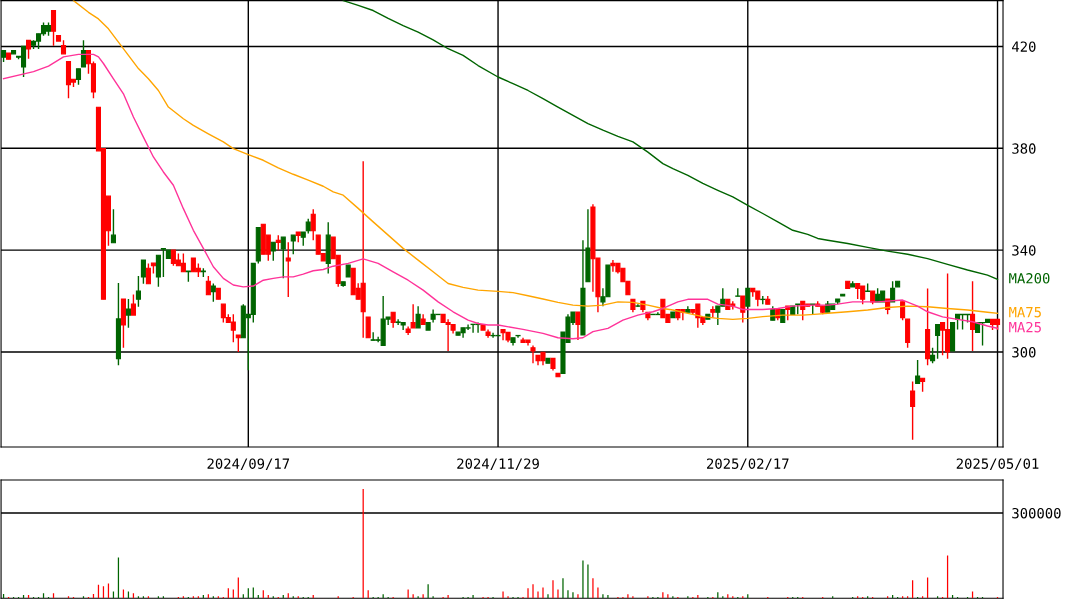 The height and width of the screenshot is (600, 1065). I want to click on y-tick-label: 340, so click(1024, 250).